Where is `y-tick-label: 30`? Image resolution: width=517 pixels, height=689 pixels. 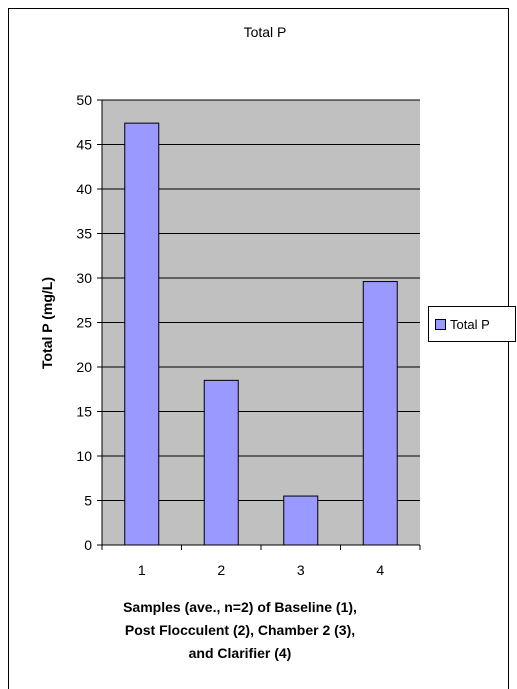
y-tick-label: 30 is located at coordinates (84, 278).